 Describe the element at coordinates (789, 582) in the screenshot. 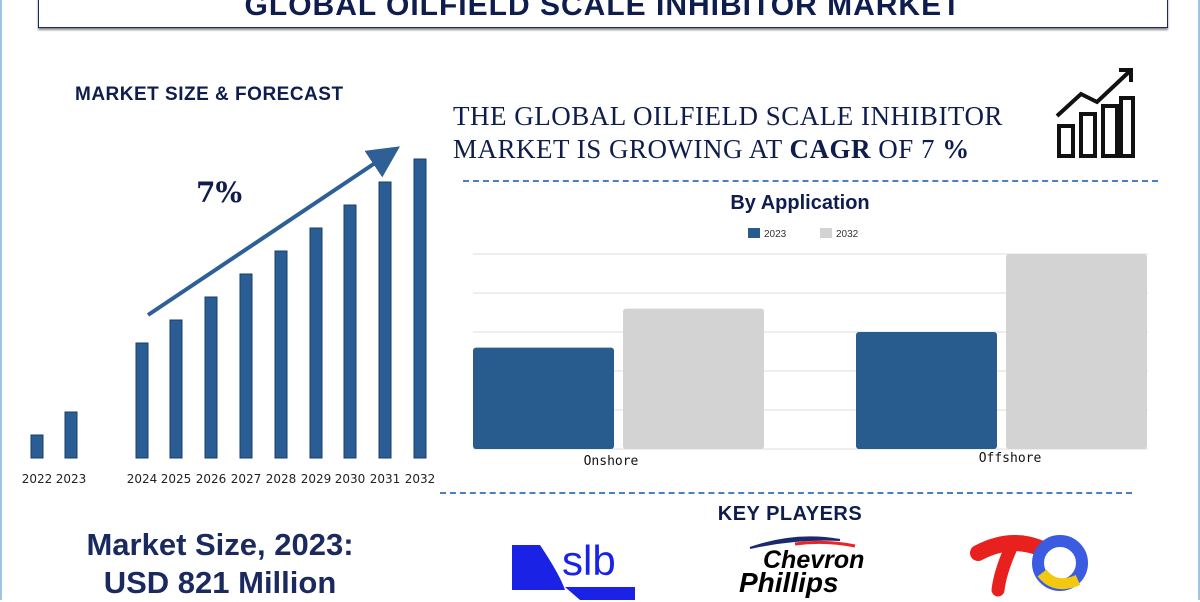

I see `svg-text: Phillips` at that location.